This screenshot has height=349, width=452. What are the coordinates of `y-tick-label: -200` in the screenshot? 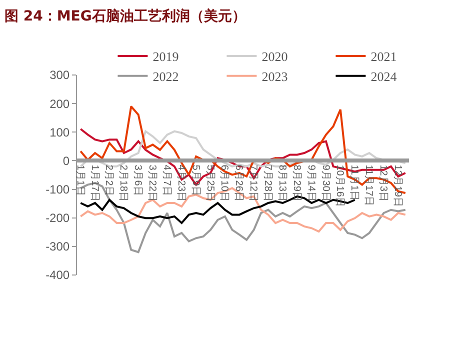 It's located at (58, 218).